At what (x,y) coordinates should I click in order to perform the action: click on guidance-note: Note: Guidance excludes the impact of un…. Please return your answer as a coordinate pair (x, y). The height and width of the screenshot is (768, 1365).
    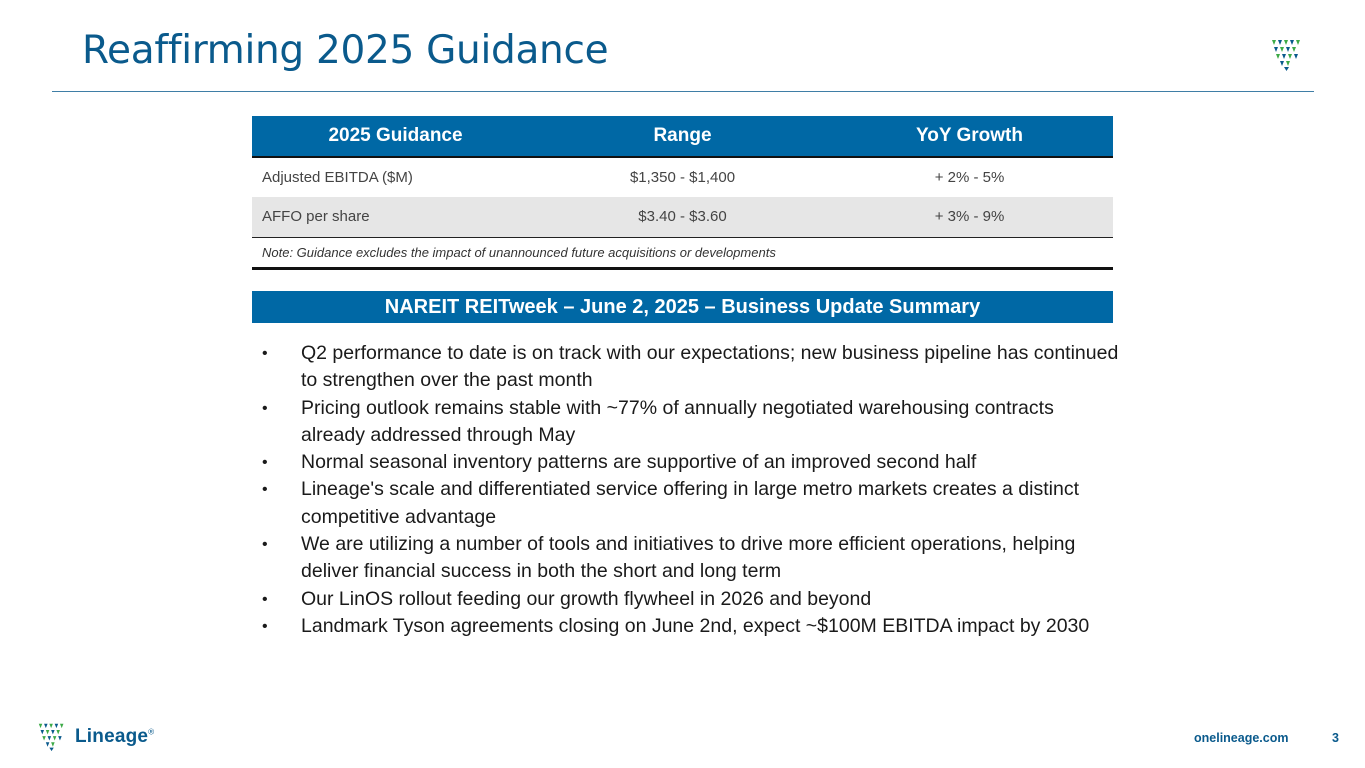
    Looking at the image, I should click on (682, 253).